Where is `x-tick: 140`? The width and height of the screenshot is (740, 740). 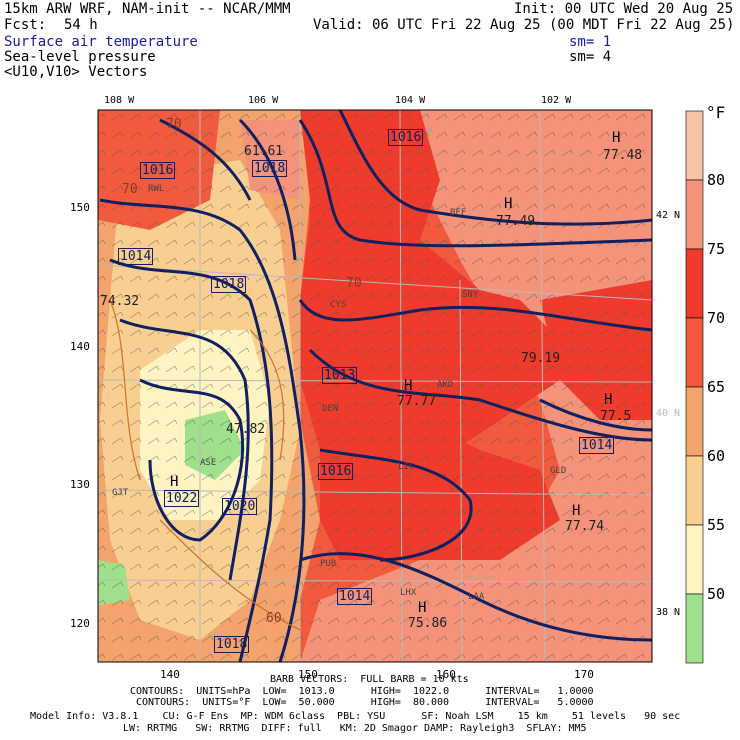 x-tick: 140 is located at coordinates (170, 674).